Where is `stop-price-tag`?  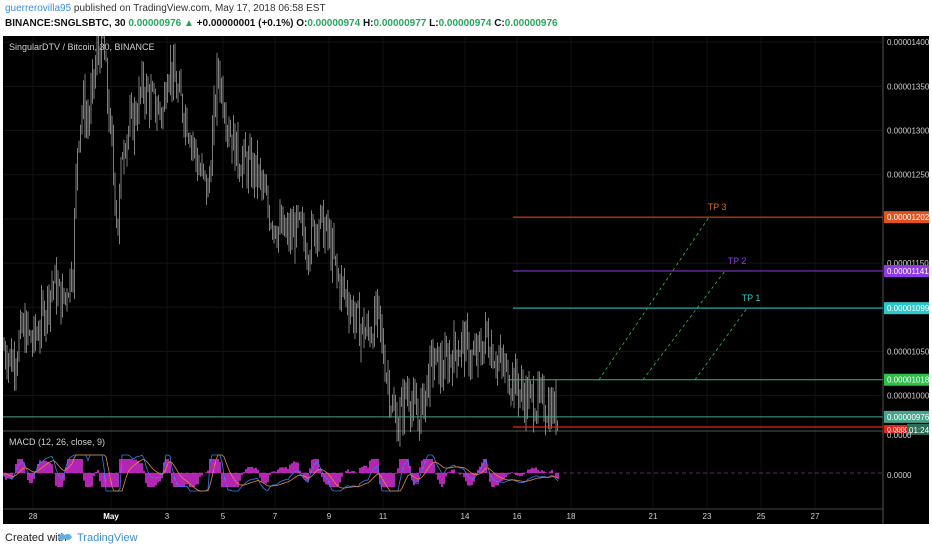
stop-price-tag is located at coordinates (906, 429).